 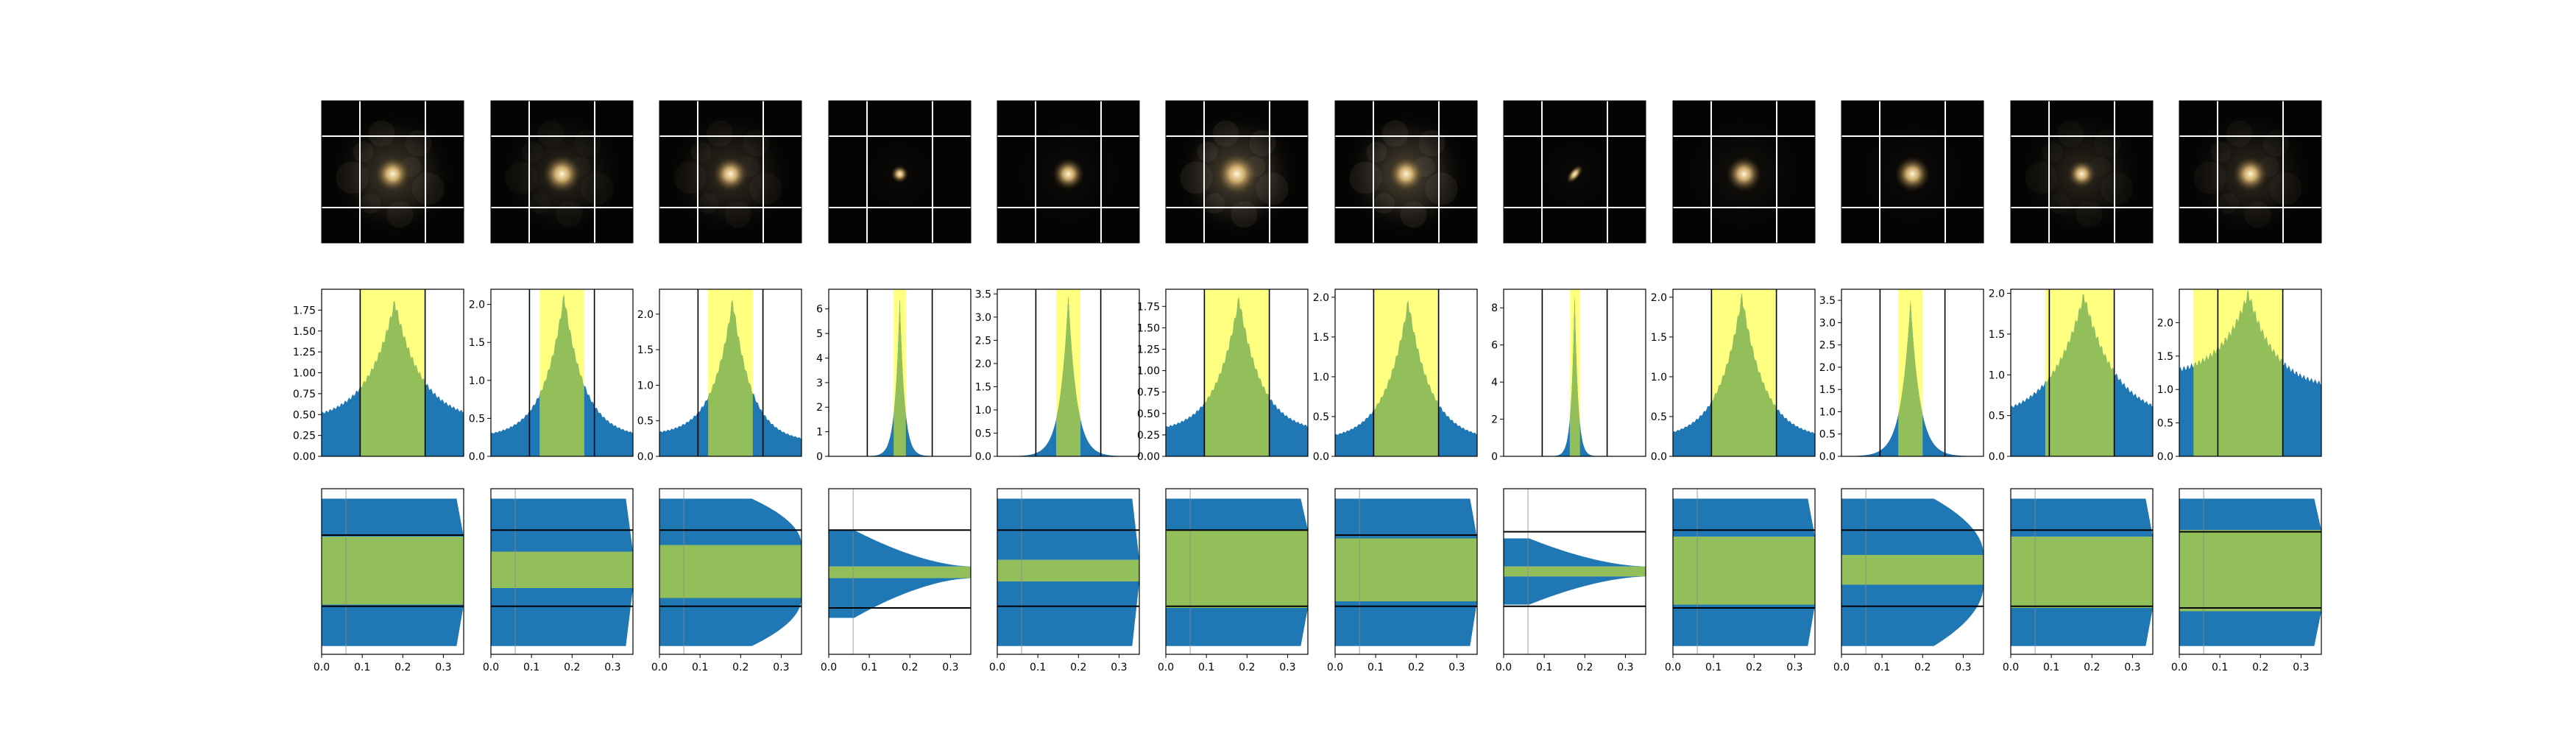 I want to click on y-tick-label: 1.00, so click(x=1148, y=372).